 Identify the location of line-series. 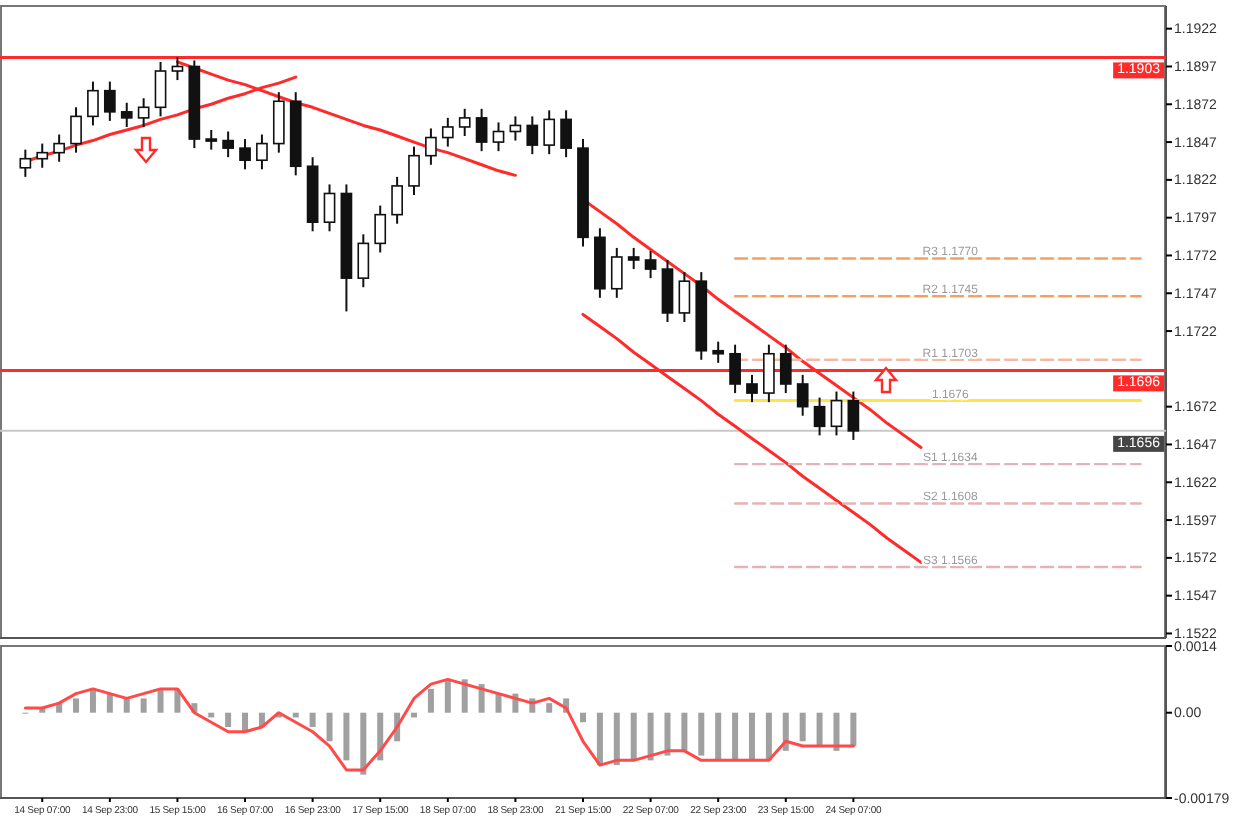
(439, 724).